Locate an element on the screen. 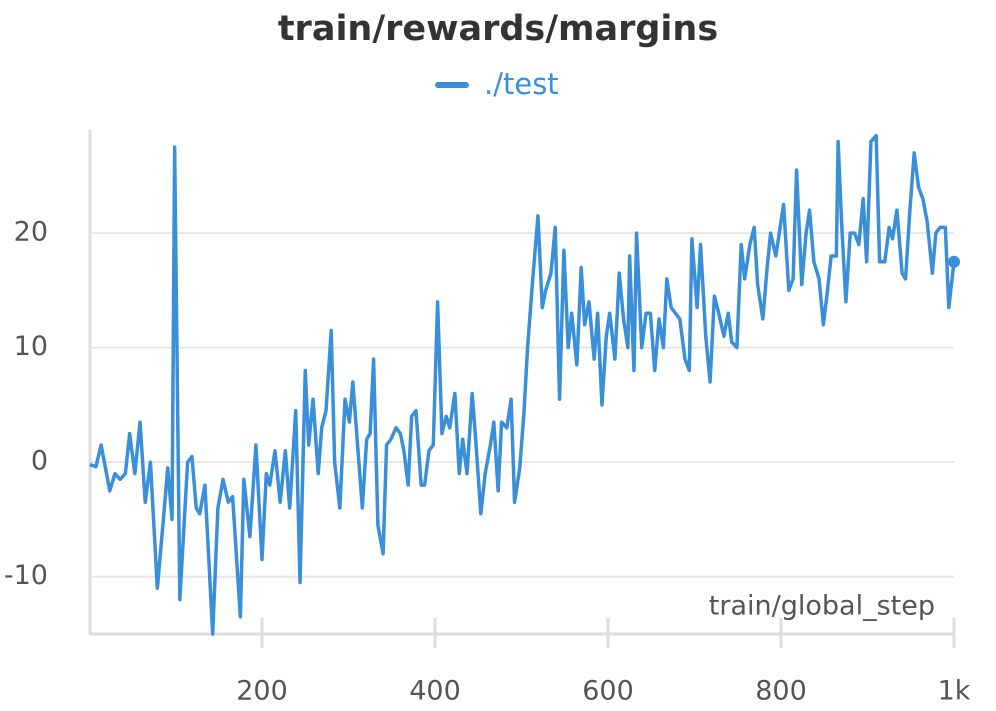 The width and height of the screenshot is (996, 711). x-tick-label: 800 is located at coordinates (781, 691).